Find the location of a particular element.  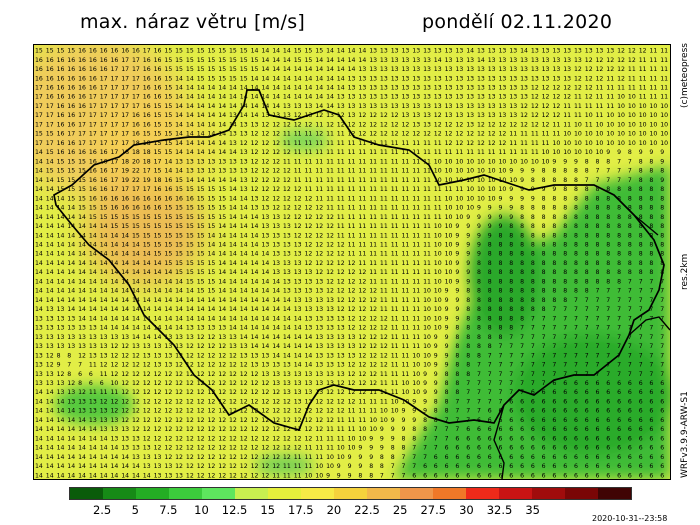

gust-value: 18 is located at coordinates (147, 152).